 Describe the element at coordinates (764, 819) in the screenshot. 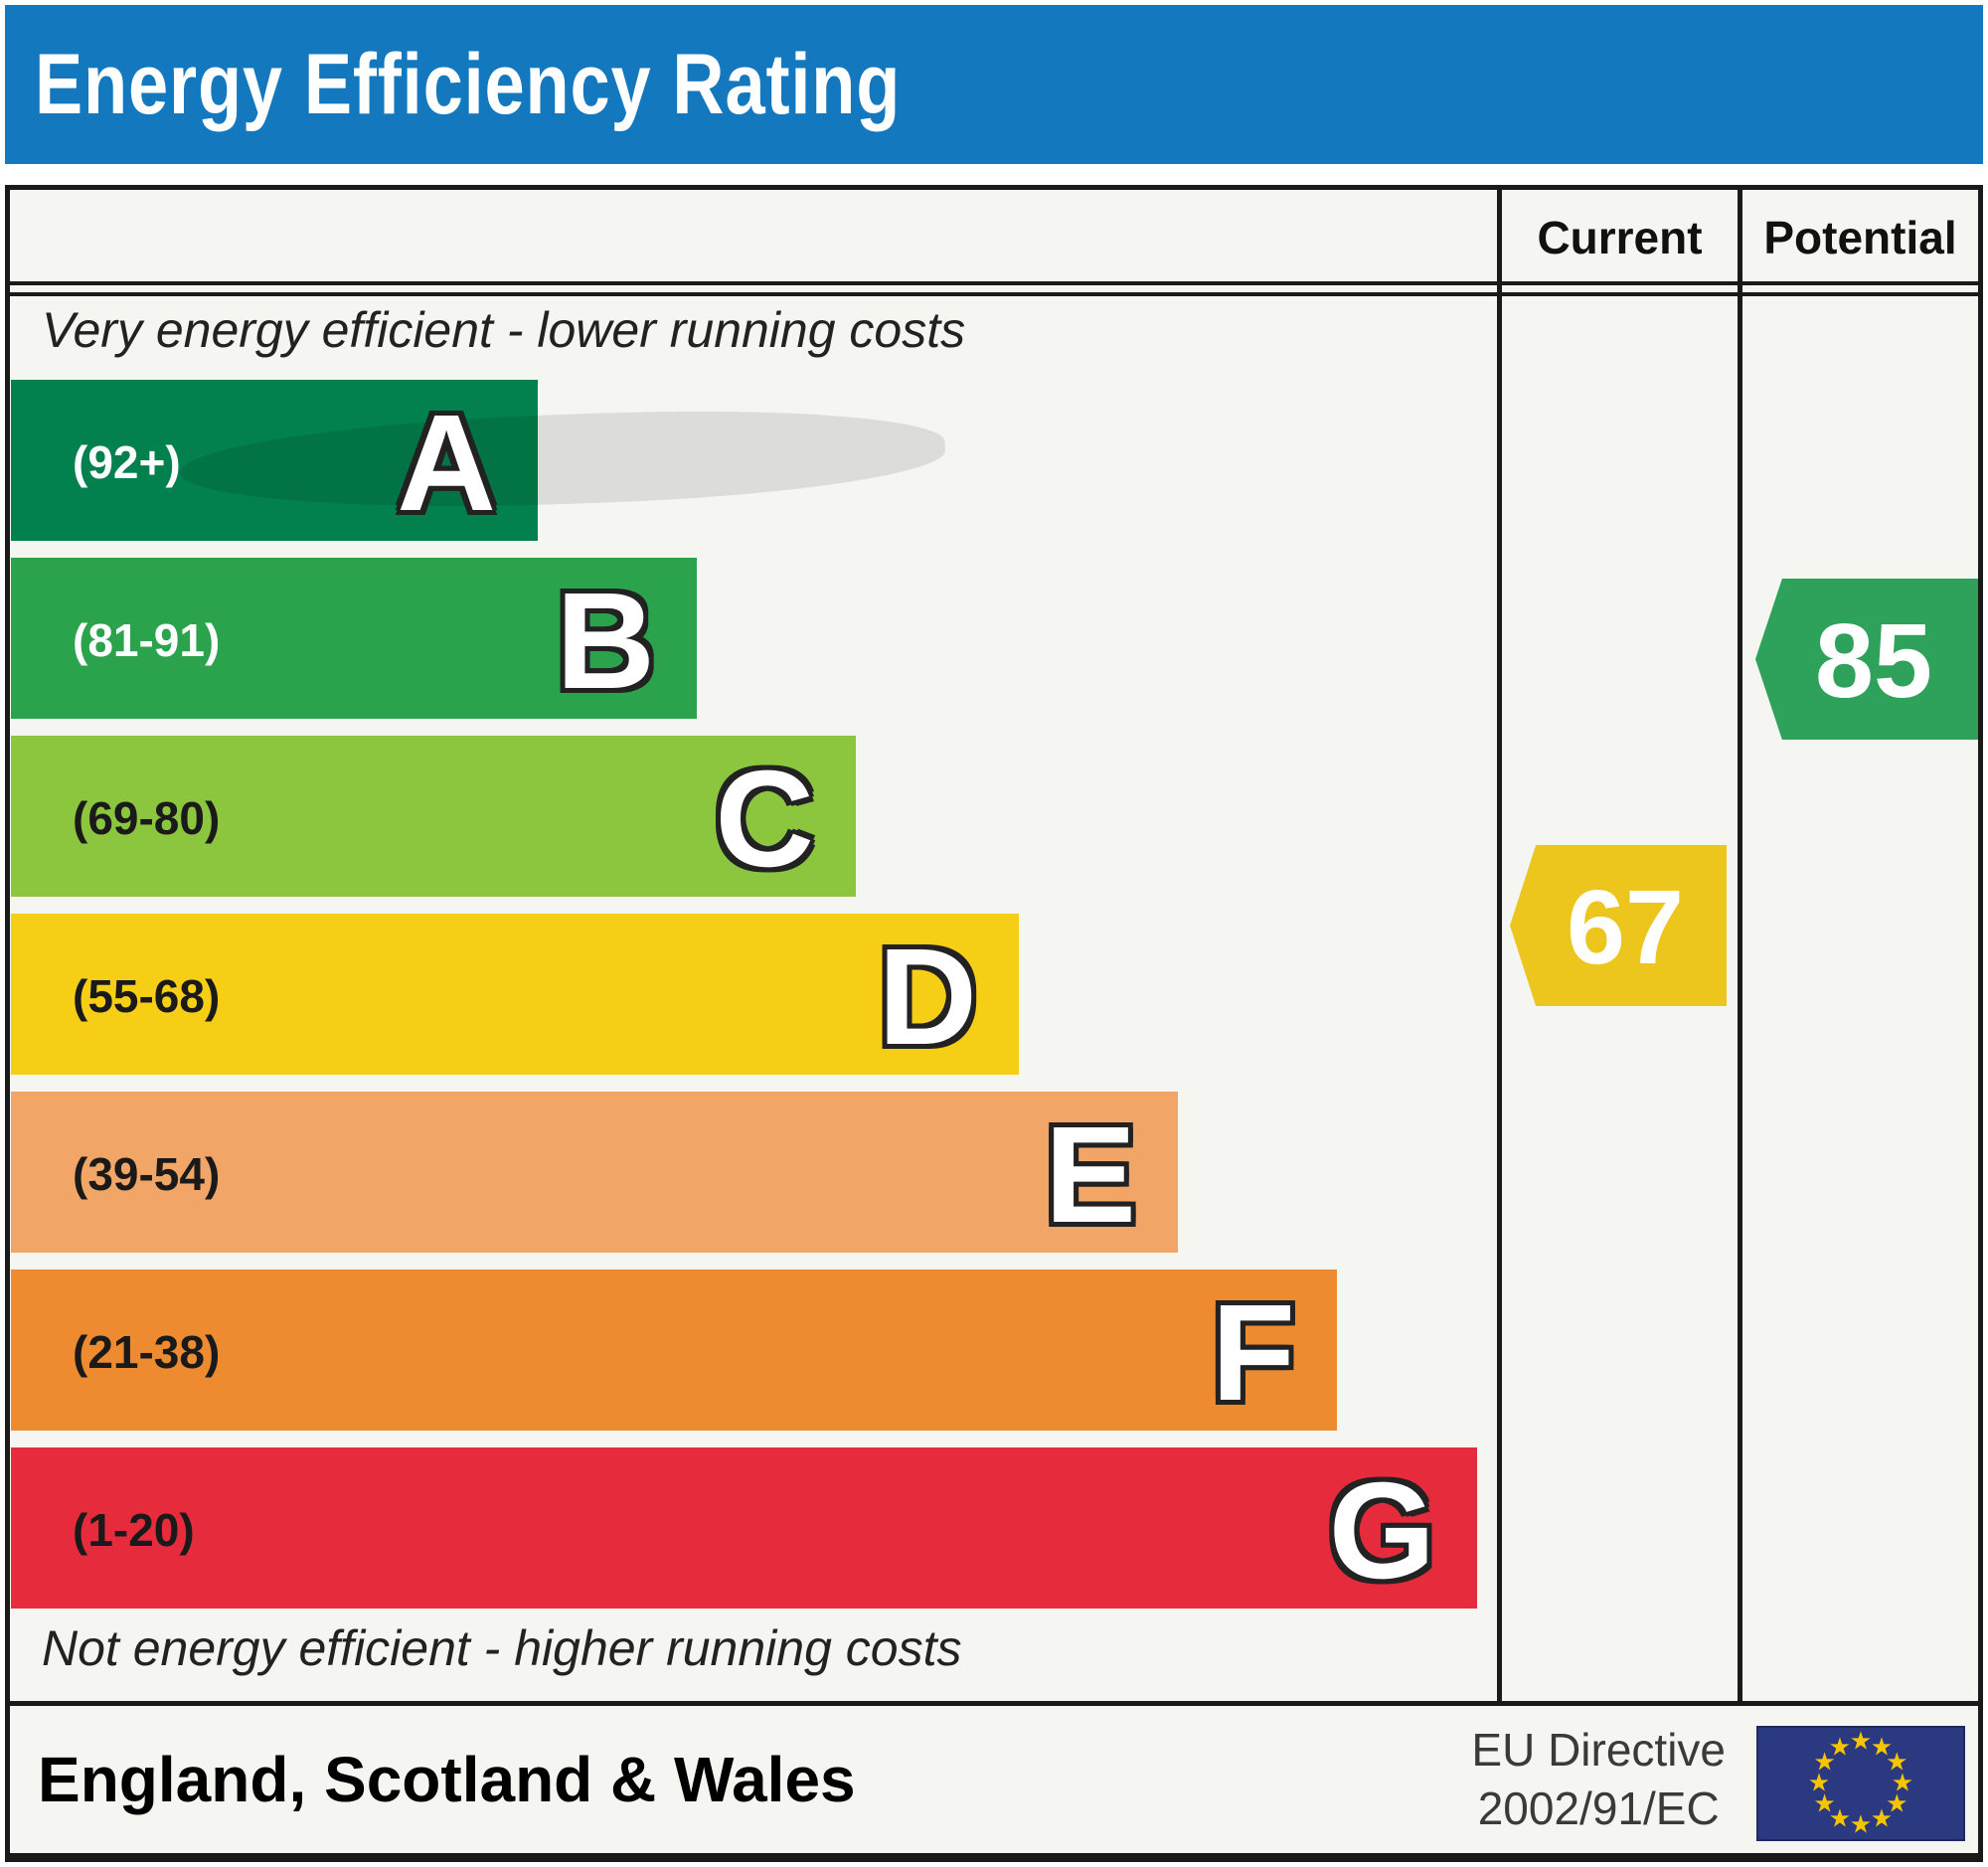

I see `band-letter: C` at that location.